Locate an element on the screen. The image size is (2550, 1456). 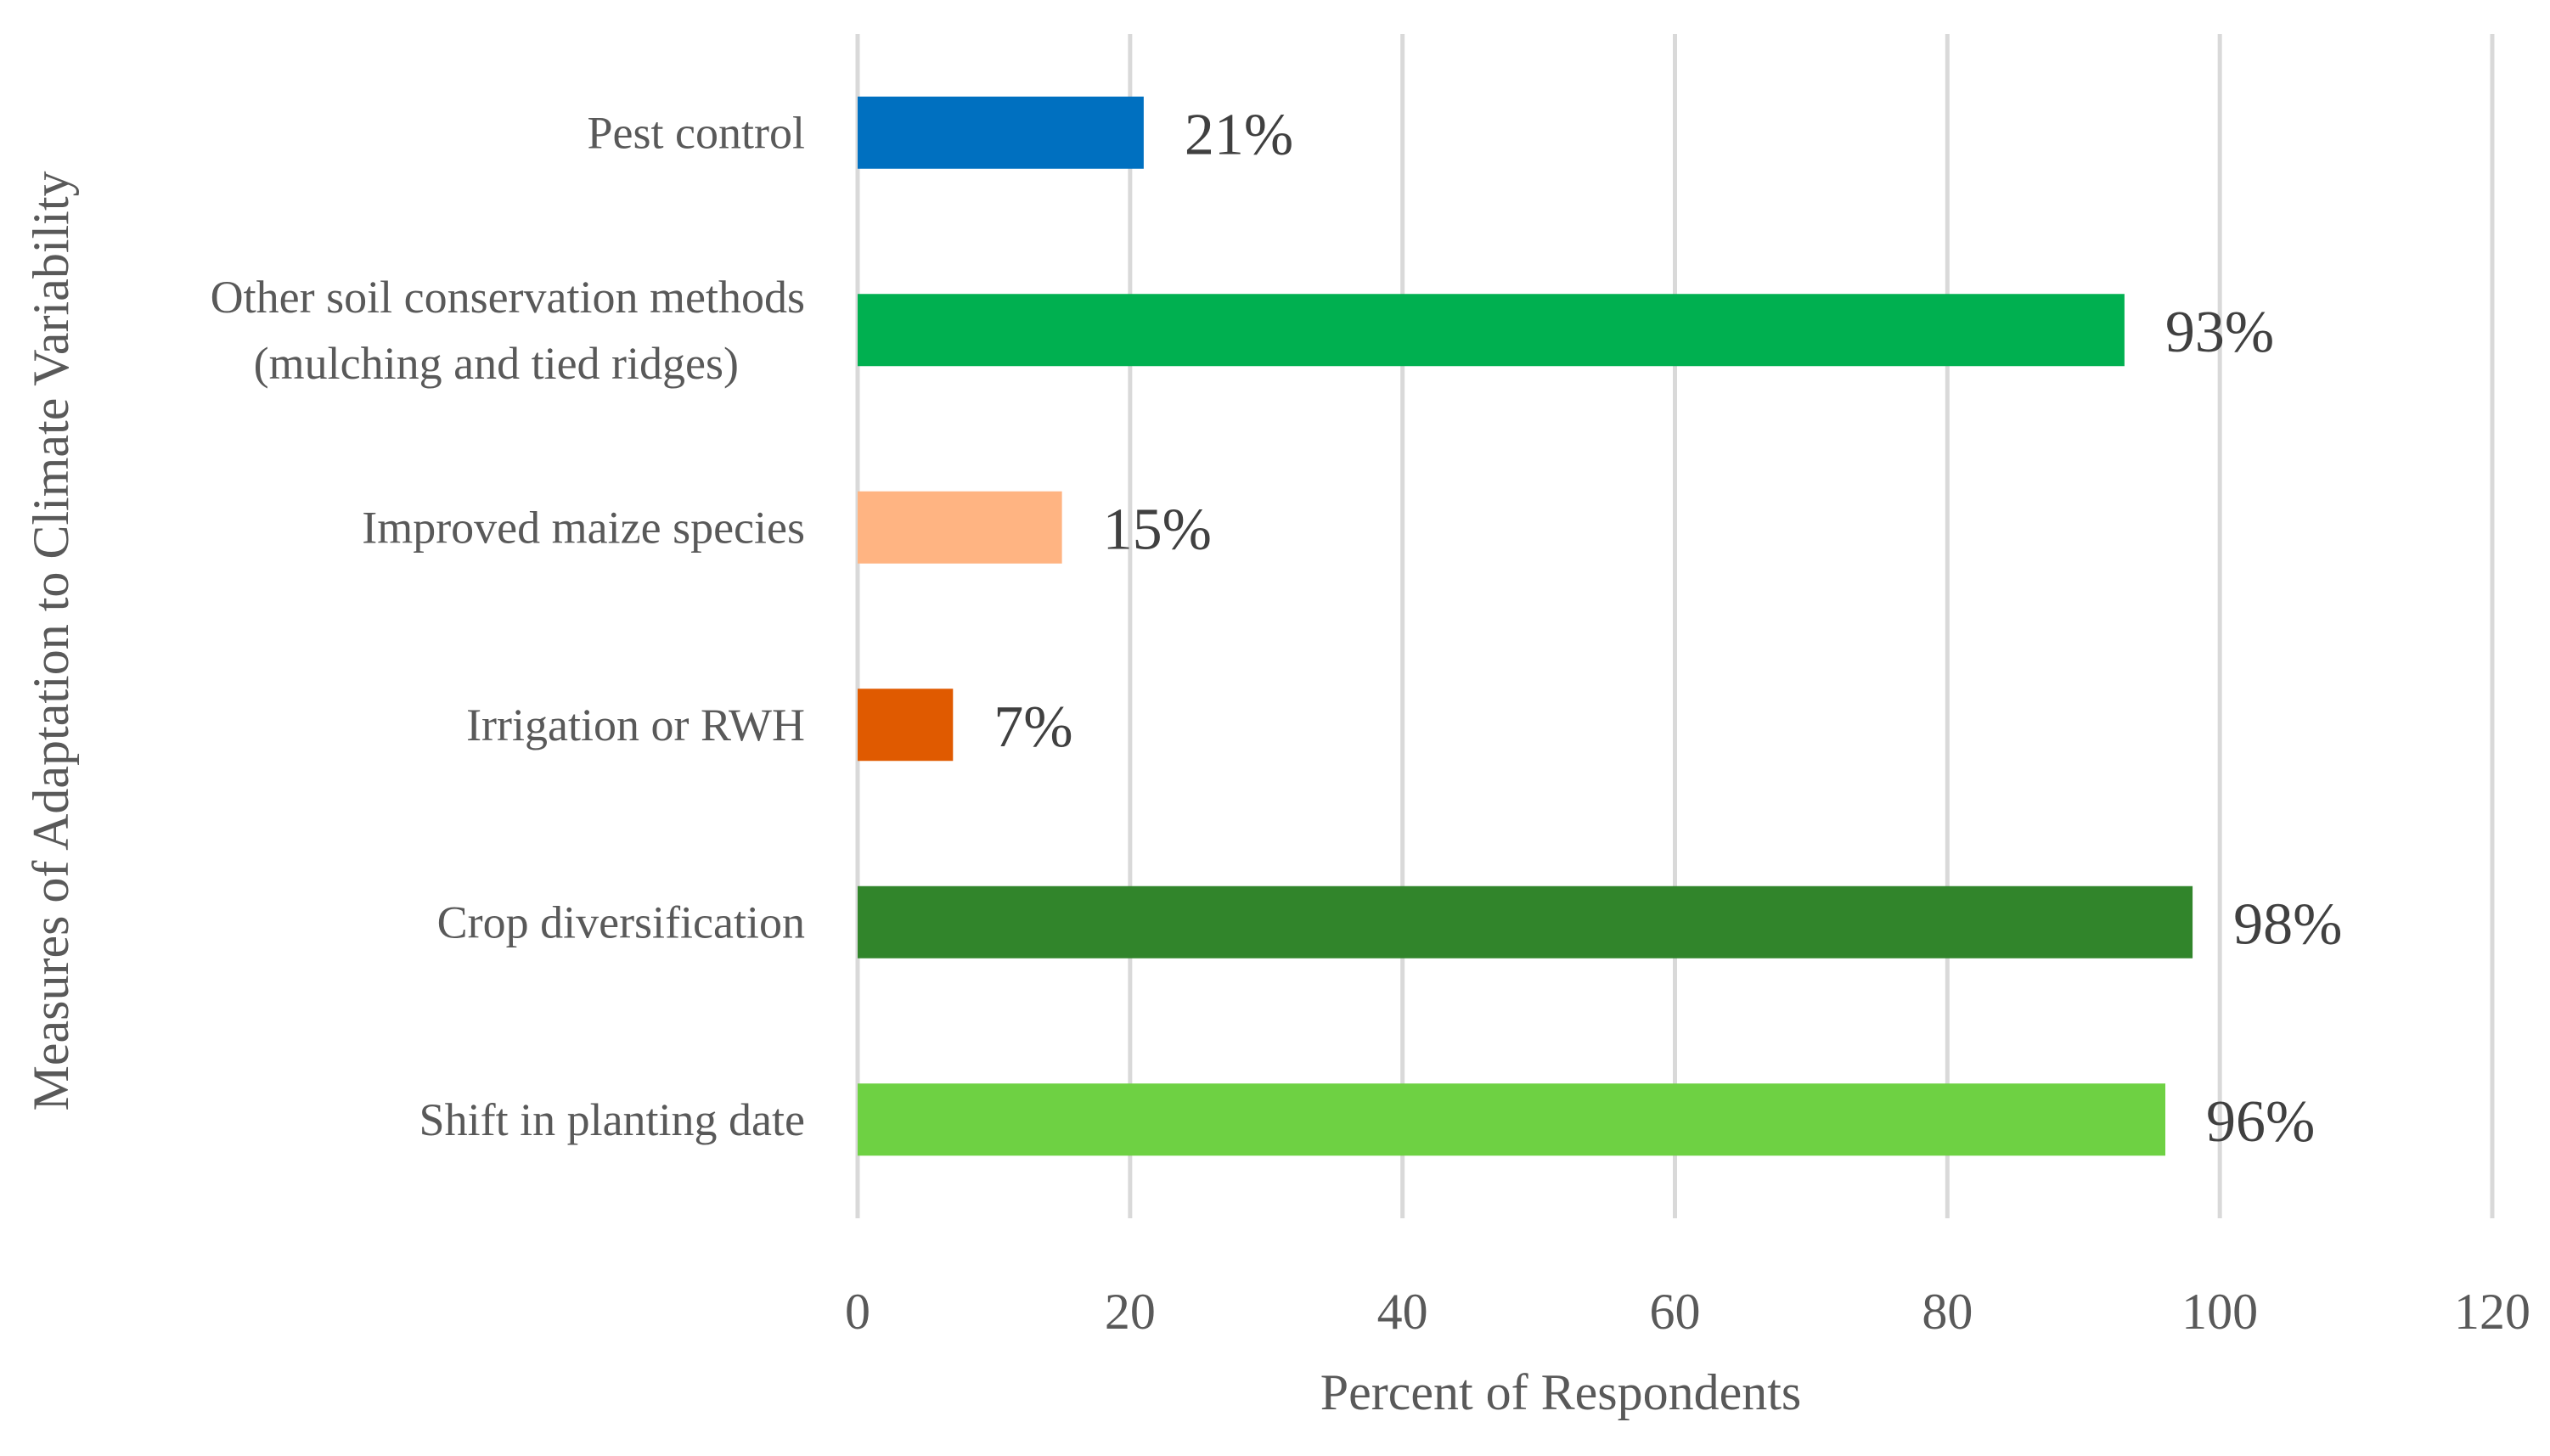
data-label: 21% is located at coordinates (1239, 134).